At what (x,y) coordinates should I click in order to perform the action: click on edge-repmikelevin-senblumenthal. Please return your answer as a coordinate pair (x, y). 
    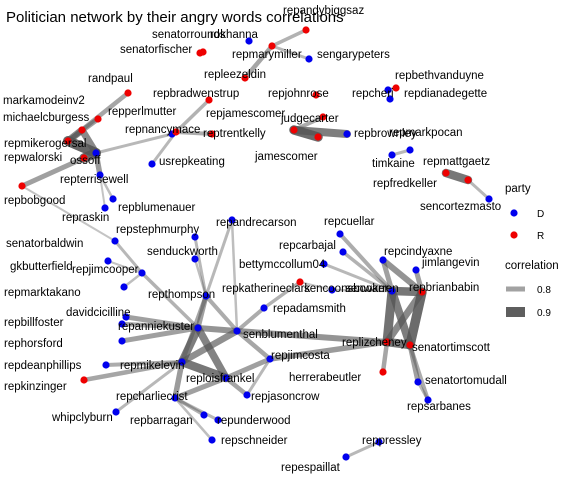
    Looking at the image, I should click on (209, 346).